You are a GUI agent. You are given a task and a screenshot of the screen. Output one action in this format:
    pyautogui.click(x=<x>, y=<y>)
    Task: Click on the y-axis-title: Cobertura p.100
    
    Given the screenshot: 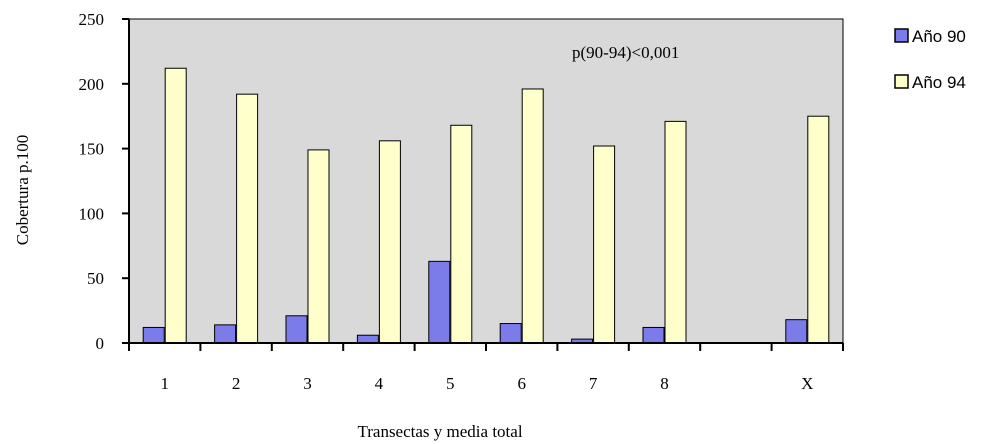 What is the action you would take?
    pyautogui.click(x=22, y=190)
    